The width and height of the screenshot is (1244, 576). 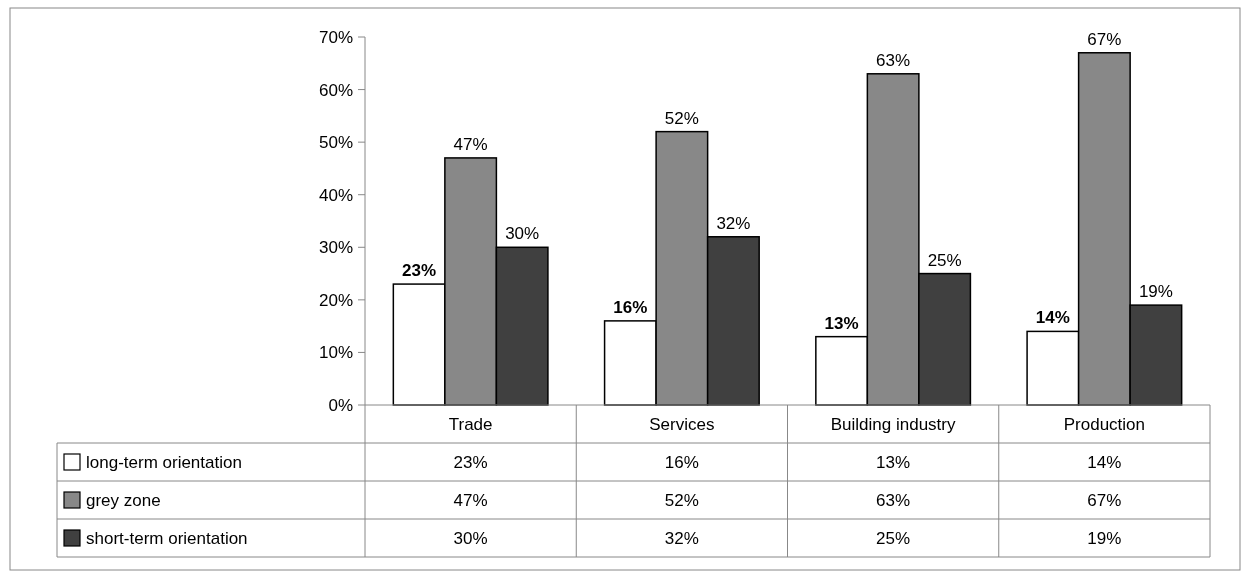 What do you see at coordinates (681, 118) in the screenshot?
I see `text: 52%` at bounding box center [681, 118].